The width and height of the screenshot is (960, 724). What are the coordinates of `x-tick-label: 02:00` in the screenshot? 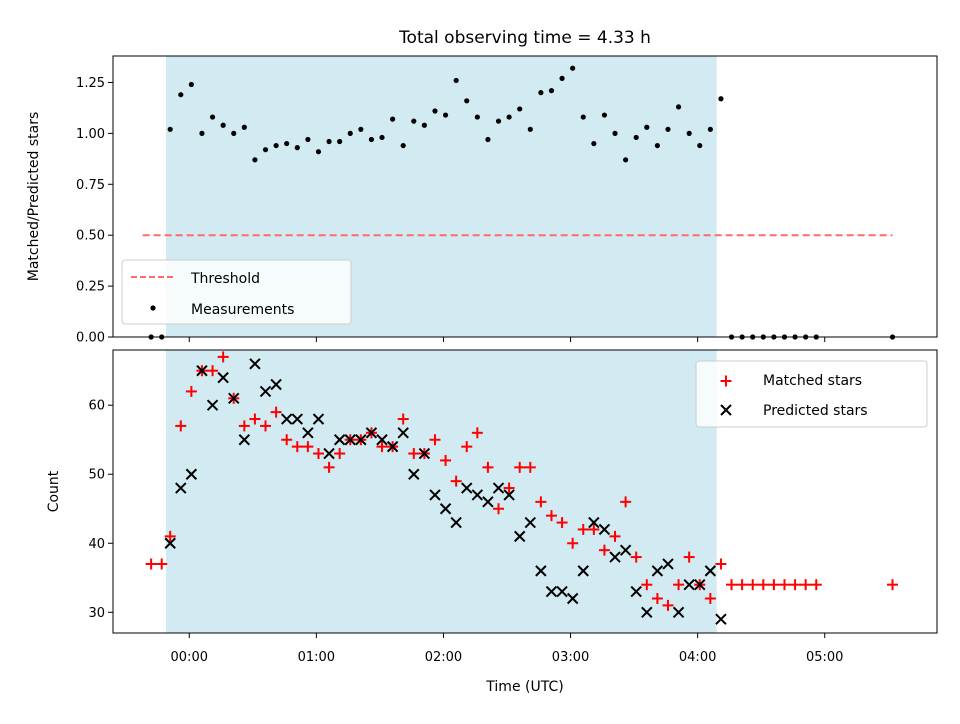 It's located at (443, 657).